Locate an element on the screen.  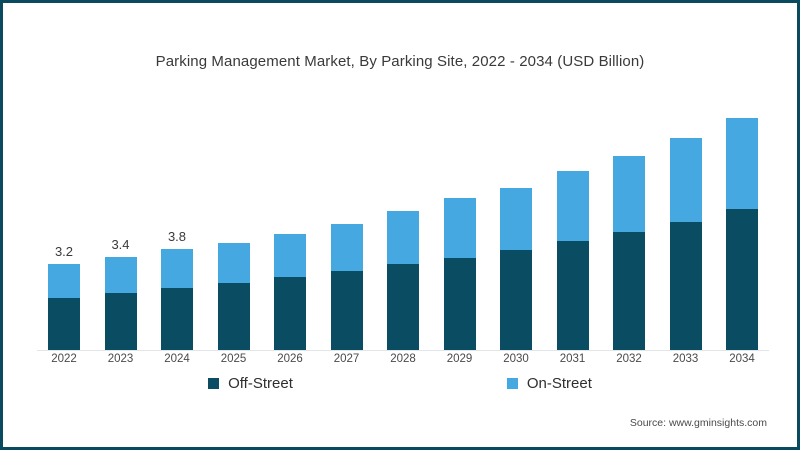
bar-group: 3.8 is located at coordinates (177, 224).